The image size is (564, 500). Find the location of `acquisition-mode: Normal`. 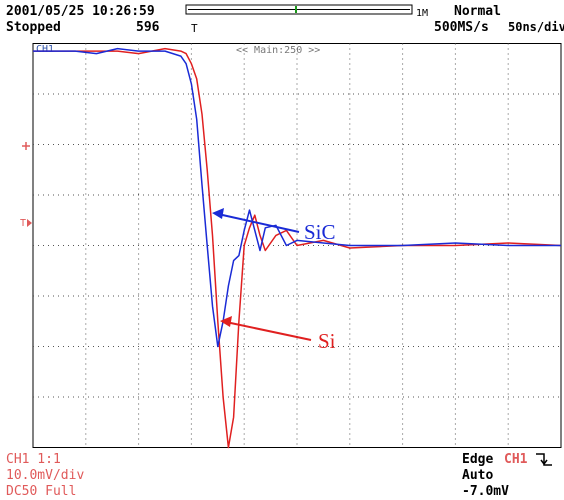

acquisition-mode: Normal is located at coordinates (477, 11).